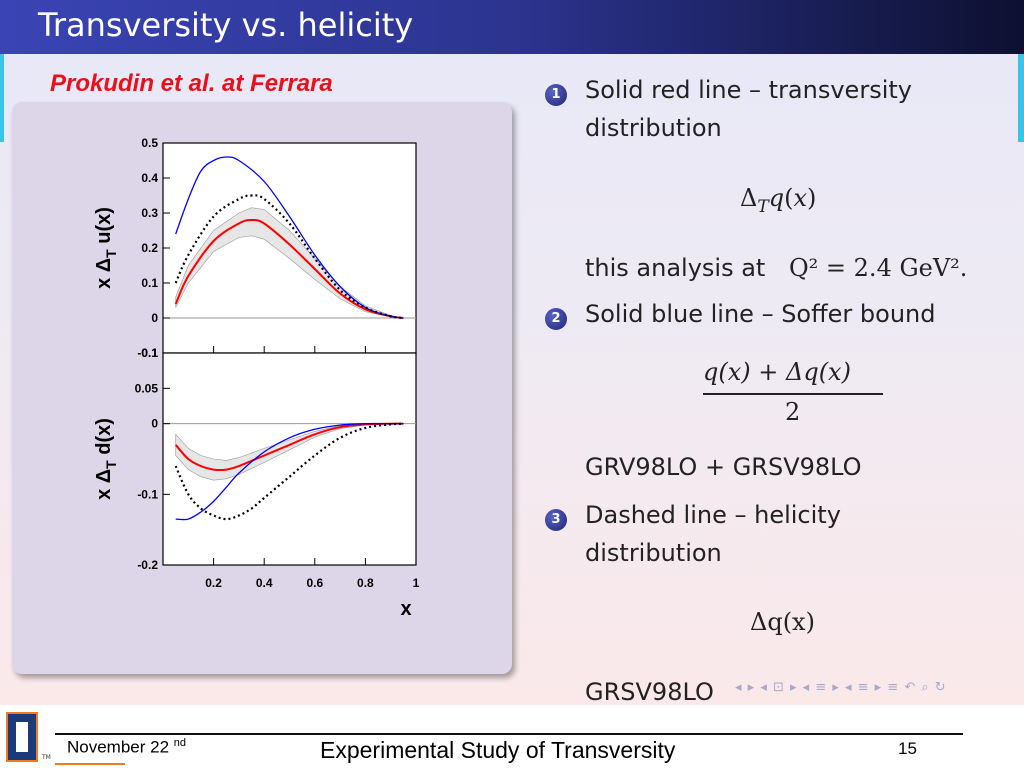  What do you see at coordinates (556, 319) in the screenshot?
I see `bullet-2-icon: 2` at bounding box center [556, 319].